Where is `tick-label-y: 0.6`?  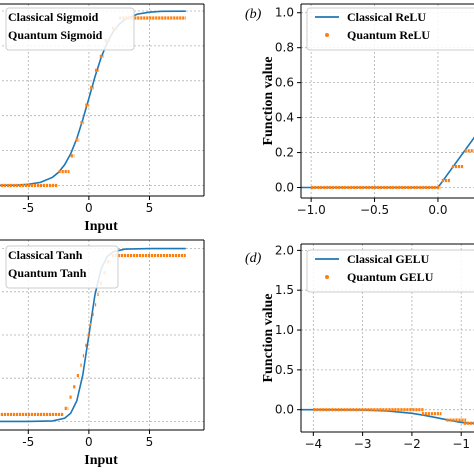
tick-label-y: 0.6 is located at coordinates (284, 83).